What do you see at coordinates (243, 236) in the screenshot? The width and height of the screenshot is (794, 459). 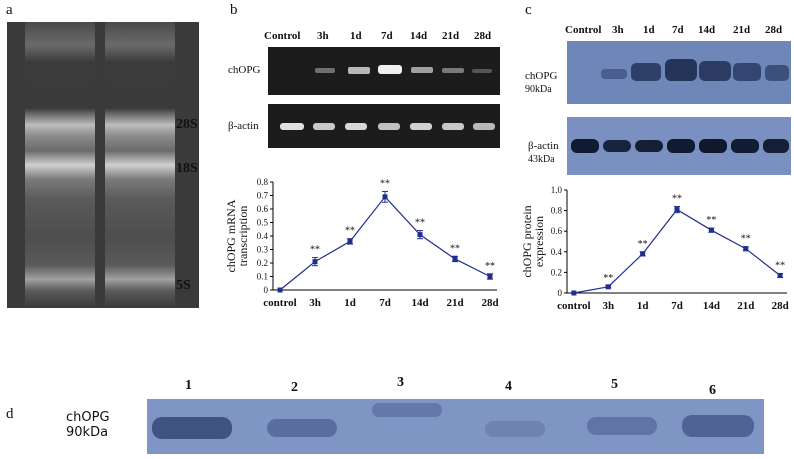 I see `b-y-label-line2: transcription` at bounding box center [243, 236].